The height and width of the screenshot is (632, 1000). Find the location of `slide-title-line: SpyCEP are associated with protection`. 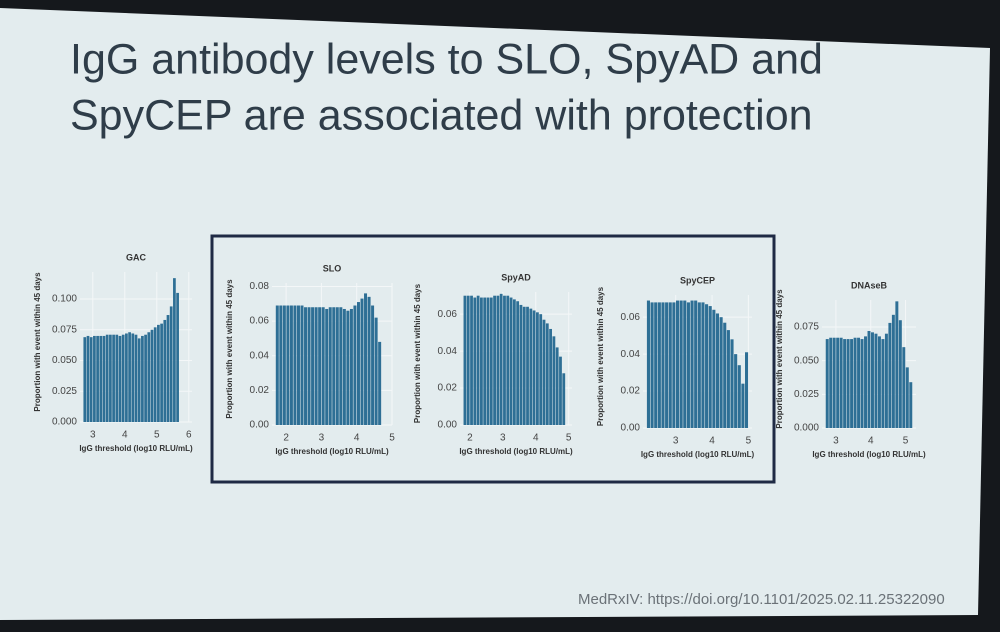

slide-title-line: SpyCEP are associated with protection is located at coordinates (441, 115).